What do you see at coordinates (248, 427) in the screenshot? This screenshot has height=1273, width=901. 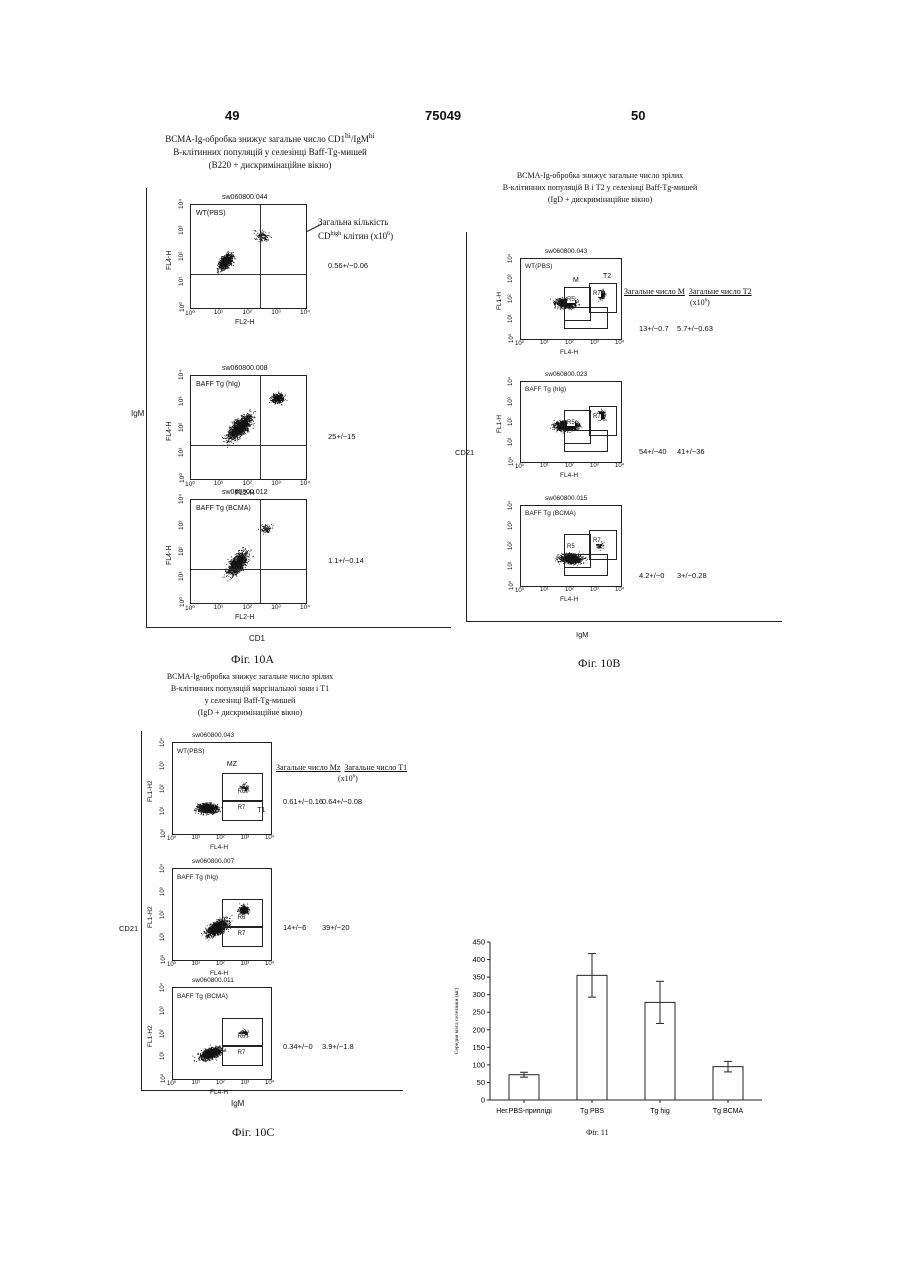 I see `flow-plot: BAFF Tg (hIg)` at bounding box center [248, 427].